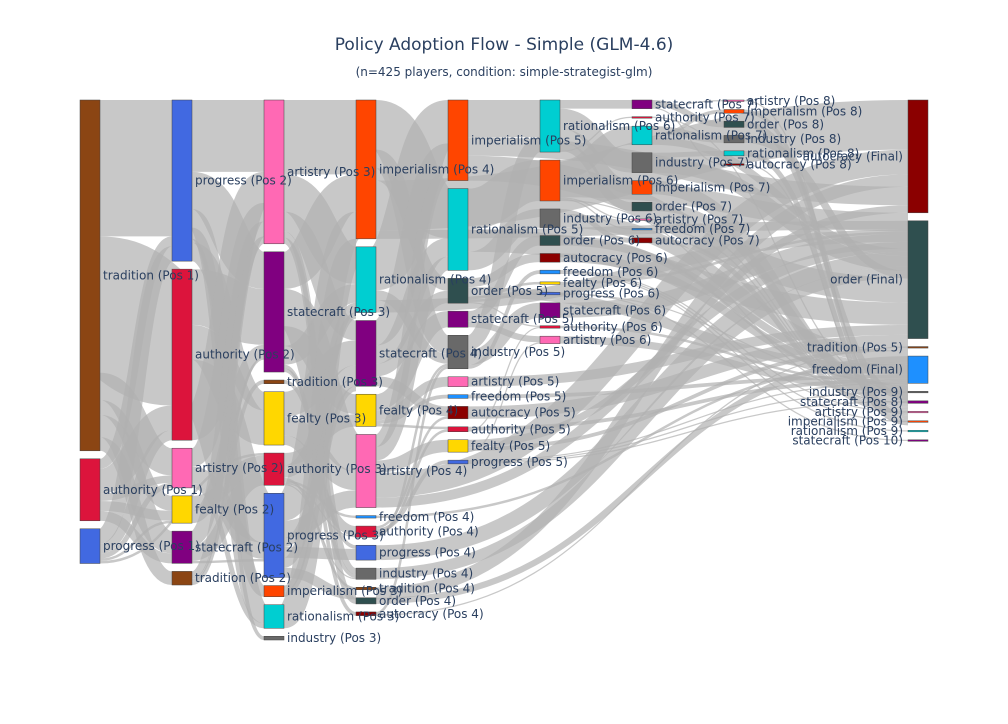 This screenshot has width=1008, height=724. Describe the element at coordinates (918, 369) in the screenshot. I see `node-freedom-final` at that location.